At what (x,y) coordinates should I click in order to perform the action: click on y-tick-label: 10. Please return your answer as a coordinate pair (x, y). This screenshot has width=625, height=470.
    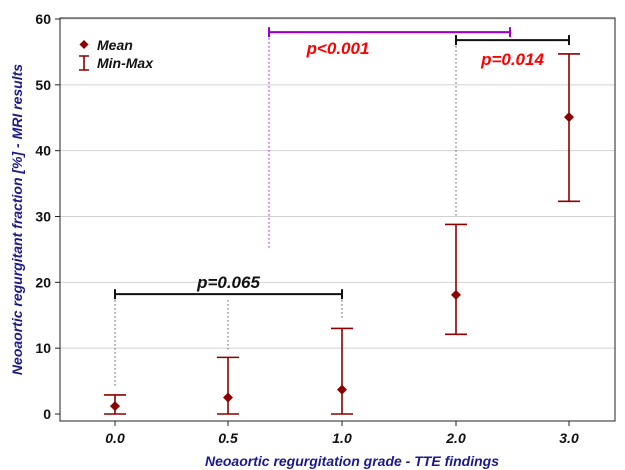
    Looking at the image, I should click on (43, 348).